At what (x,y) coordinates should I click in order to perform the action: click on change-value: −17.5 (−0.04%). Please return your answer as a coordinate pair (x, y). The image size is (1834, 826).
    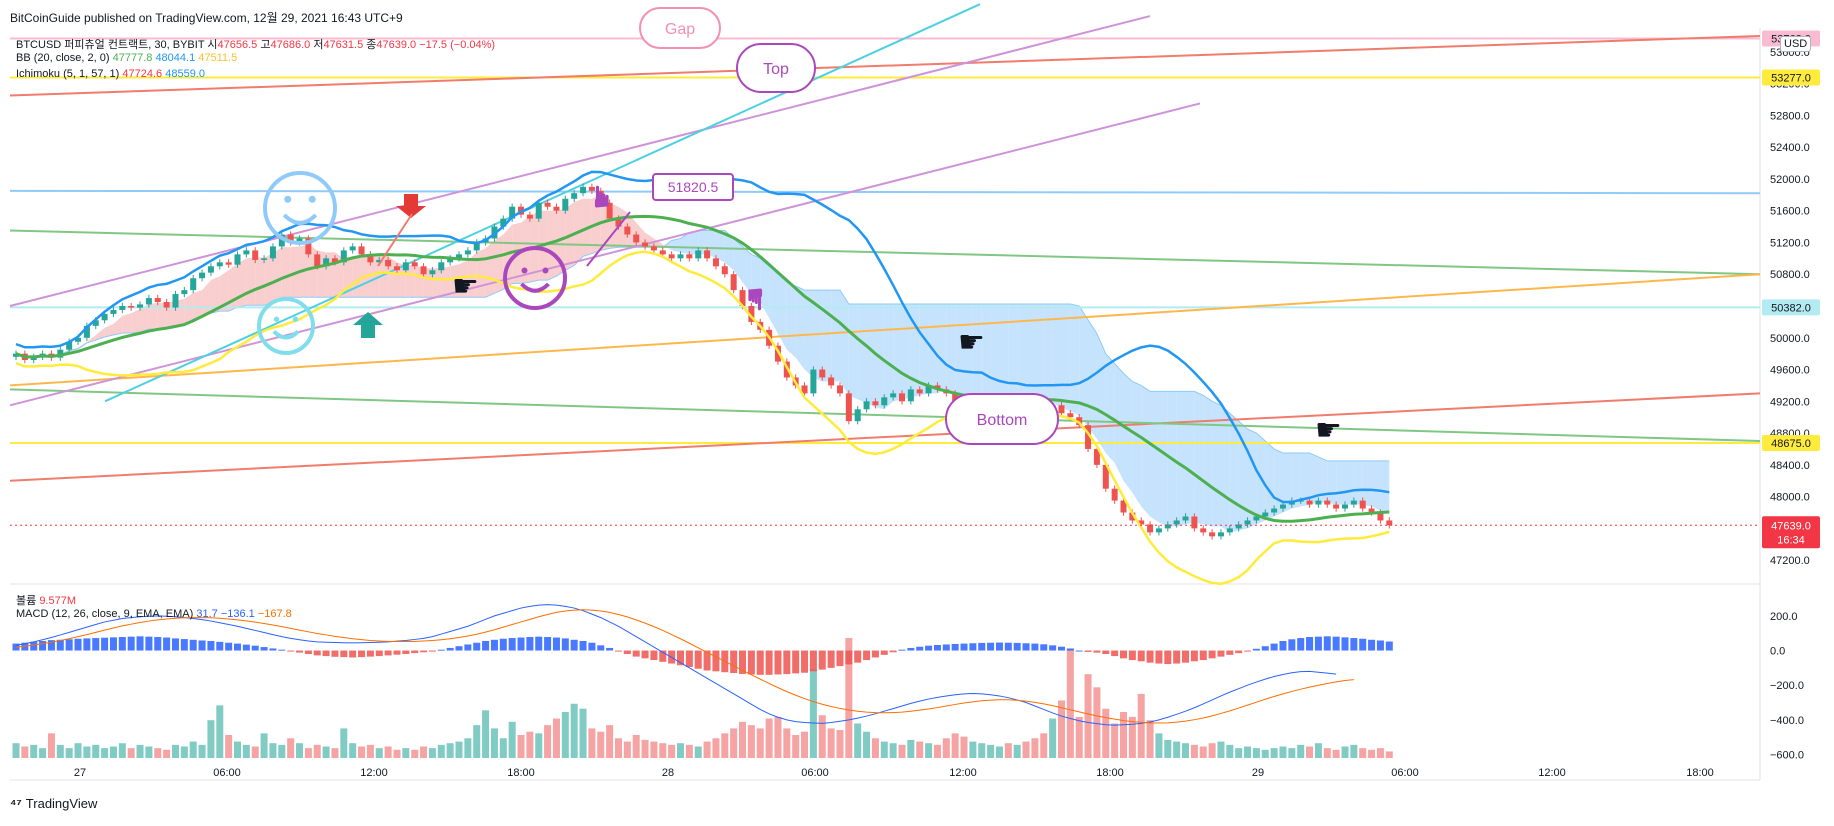
    Looking at the image, I should click on (457, 45).